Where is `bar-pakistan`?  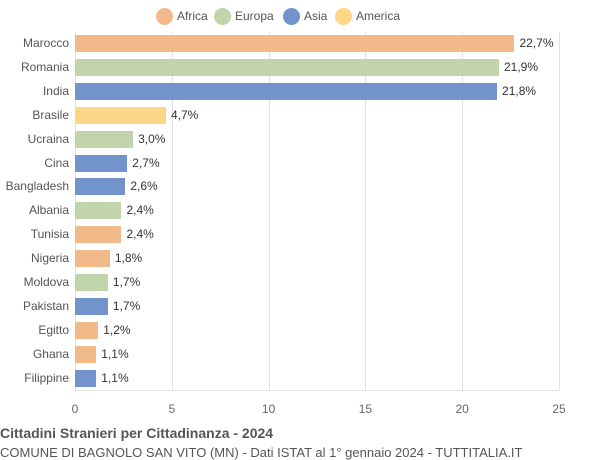 bar-pakistan is located at coordinates (91, 306).